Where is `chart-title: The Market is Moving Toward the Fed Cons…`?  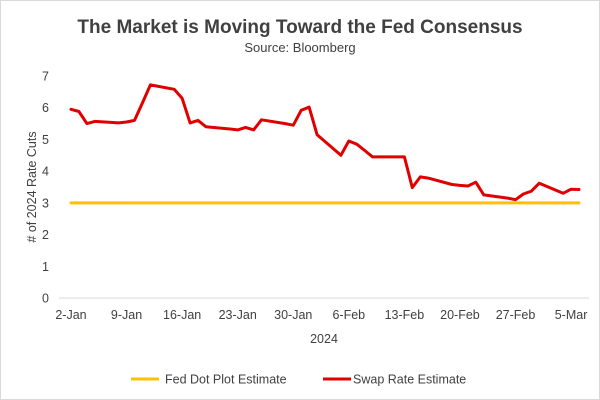 chart-title: The Market is Moving Toward the Fed Cons… is located at coordinates (299, 27).